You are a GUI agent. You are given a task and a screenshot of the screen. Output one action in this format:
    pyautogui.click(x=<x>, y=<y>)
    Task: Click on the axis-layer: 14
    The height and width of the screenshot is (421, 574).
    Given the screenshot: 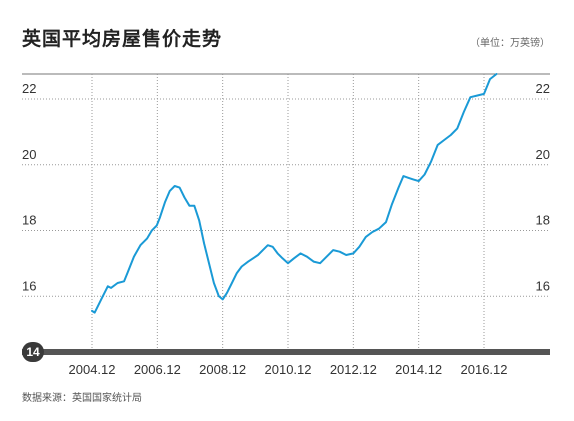 What is the action you would take?
    pyautogui.click(x=286, y=352)
    